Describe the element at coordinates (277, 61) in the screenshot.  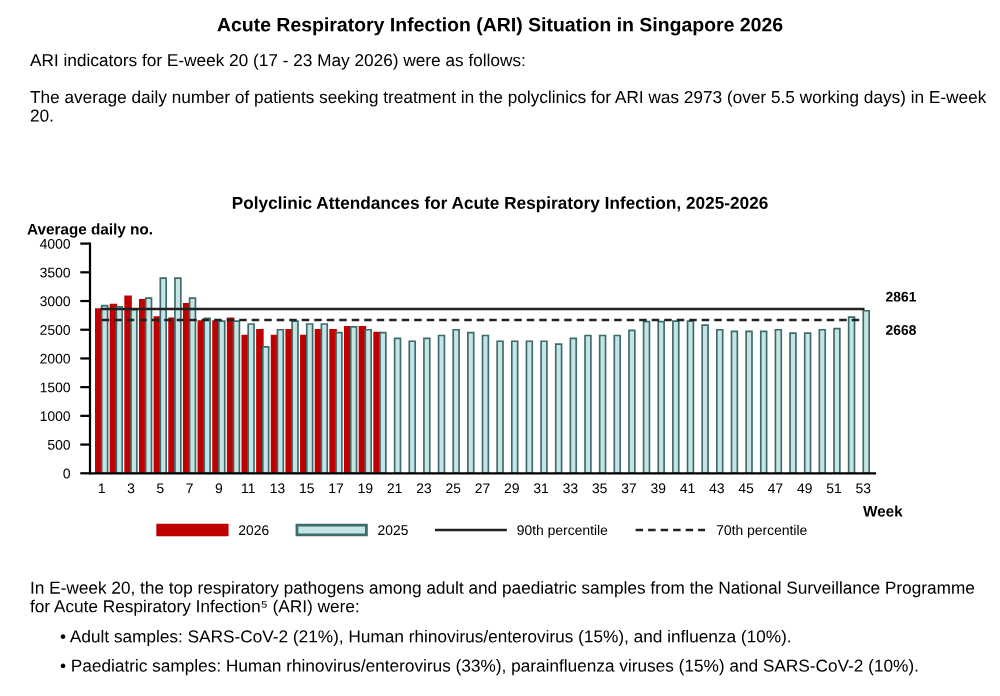
I see `text: ARI indicators for E-week 20 (17 - 23 May 2026) were as follows:` at that location.